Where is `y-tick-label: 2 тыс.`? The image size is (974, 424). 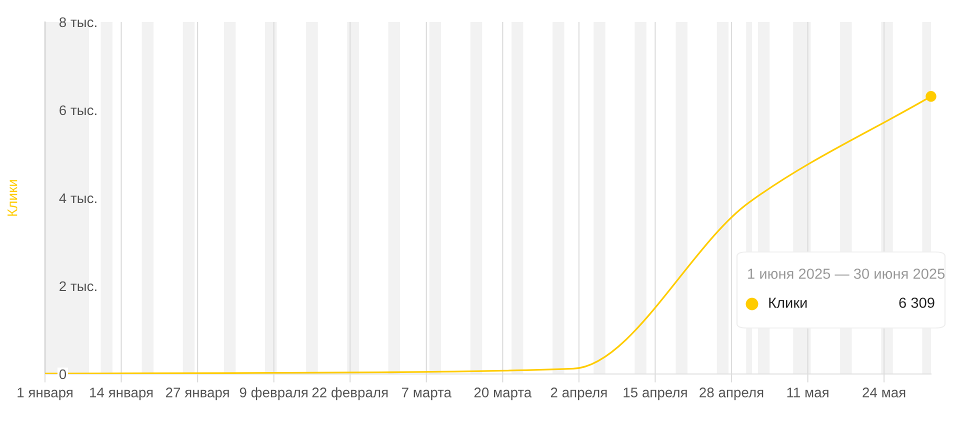 y-tick-label: 2 тыс. is located at coordinates (78, 286).